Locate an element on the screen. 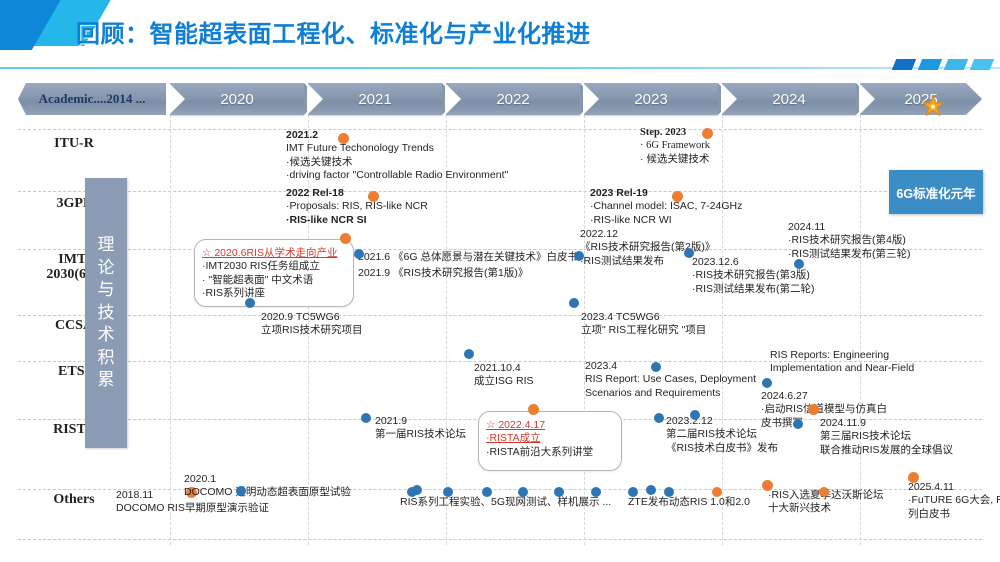  milestone-imt-2021-6: 2021.6 《6G 总体愿景与潜在关键技术》白皮书 is located at coordinates (468, 257).